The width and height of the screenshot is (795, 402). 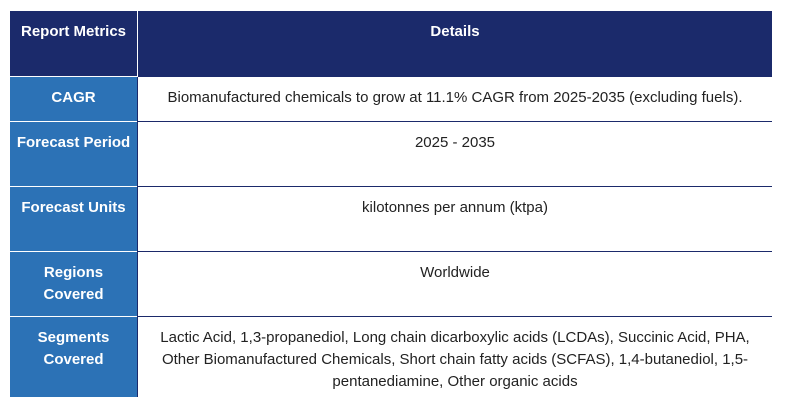 What do you see at coordinates (454, 284) in the screenshot?
I see `metric-value-regions-covered: Worldwide` at bounding box center [454, 284].